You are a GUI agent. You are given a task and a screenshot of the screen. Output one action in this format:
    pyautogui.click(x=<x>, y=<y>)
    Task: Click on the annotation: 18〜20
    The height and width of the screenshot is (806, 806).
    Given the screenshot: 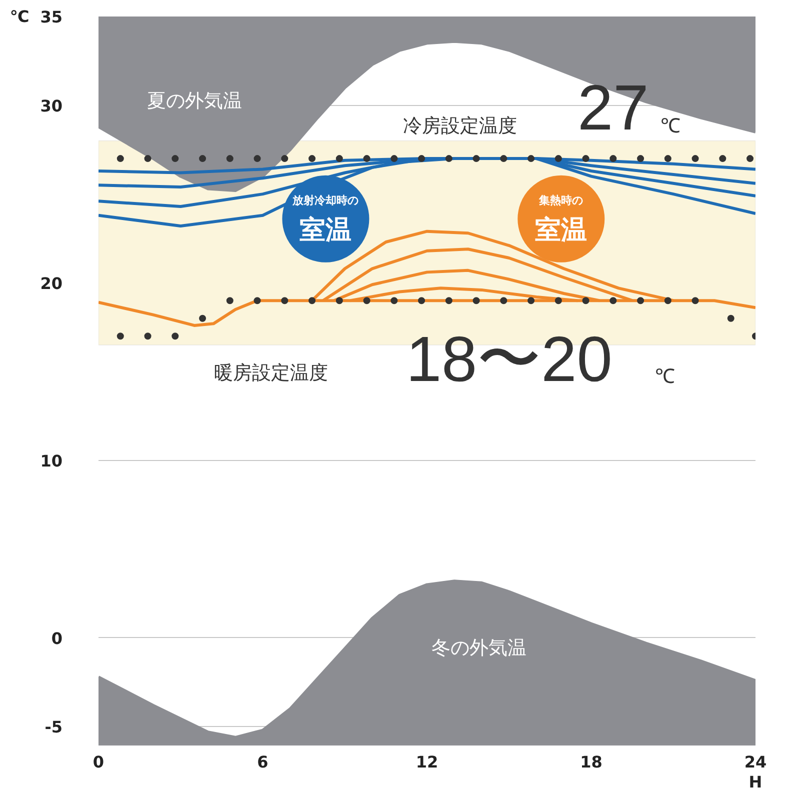 What is the action you would take?
    pyautogui.click(x=509, y=359)
    